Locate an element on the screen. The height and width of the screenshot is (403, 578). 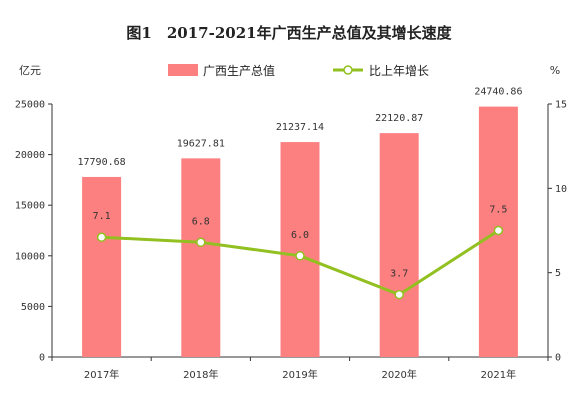
bar-data-label: 19627.81 is located at coordinates (201, 143).